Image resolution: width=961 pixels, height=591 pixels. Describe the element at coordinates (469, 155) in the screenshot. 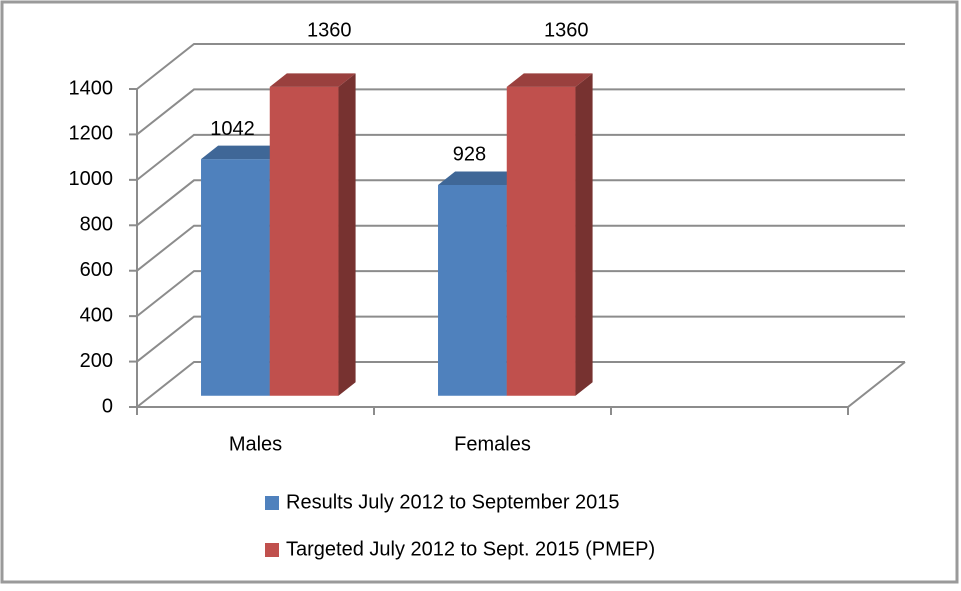

I see `data-label: 928` at that location.